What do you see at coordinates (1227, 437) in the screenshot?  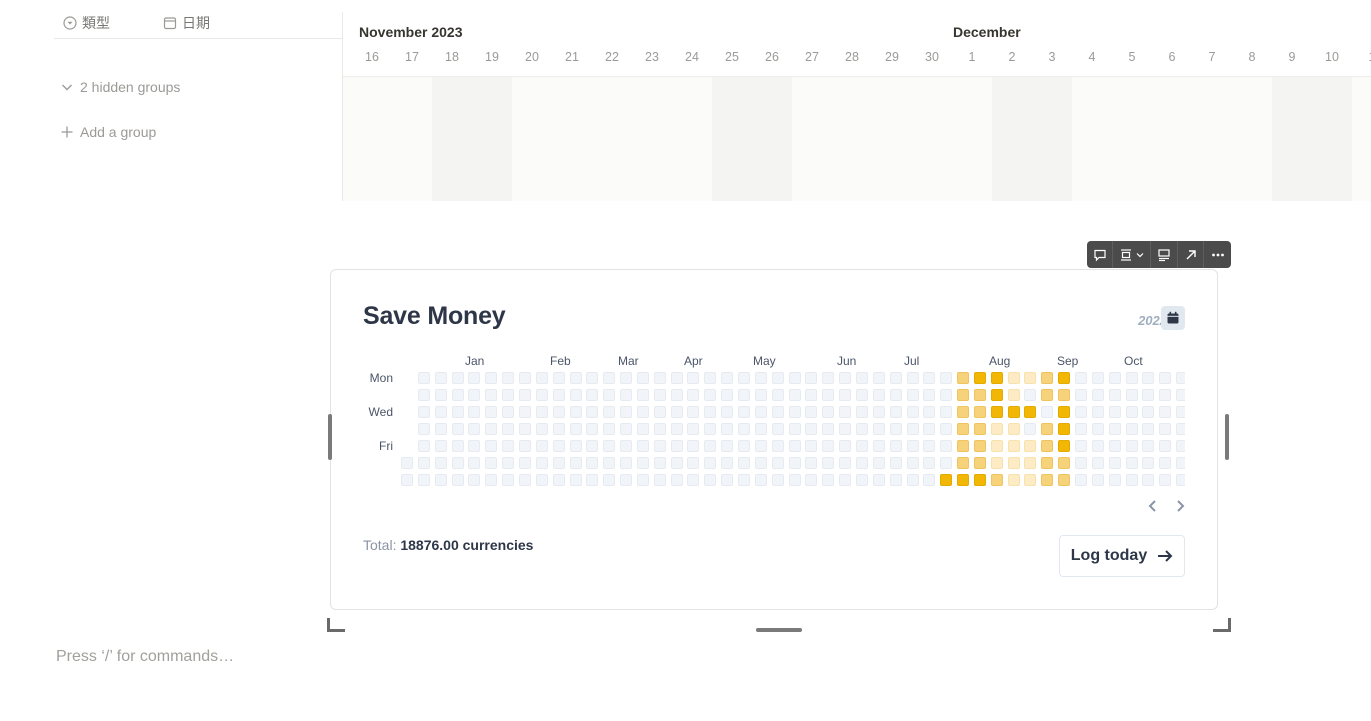 I see `resize-handle-right` at bounding box center [1227, 437].